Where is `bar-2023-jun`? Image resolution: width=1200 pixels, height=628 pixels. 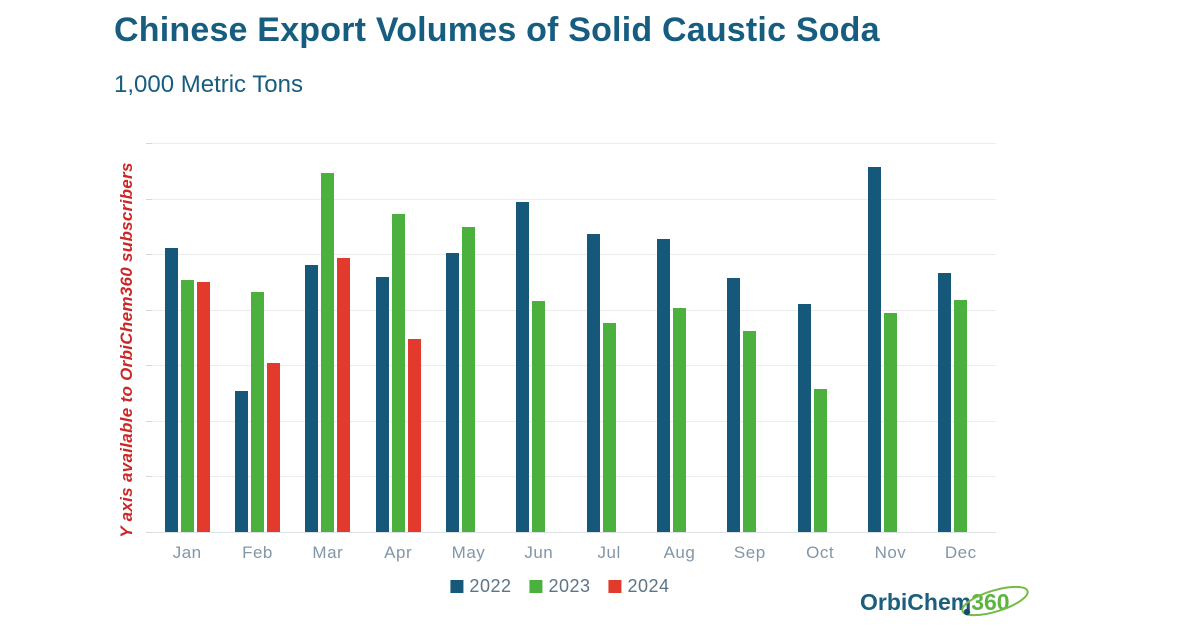
bar-2023-jun is located at coordinates (539, 416).